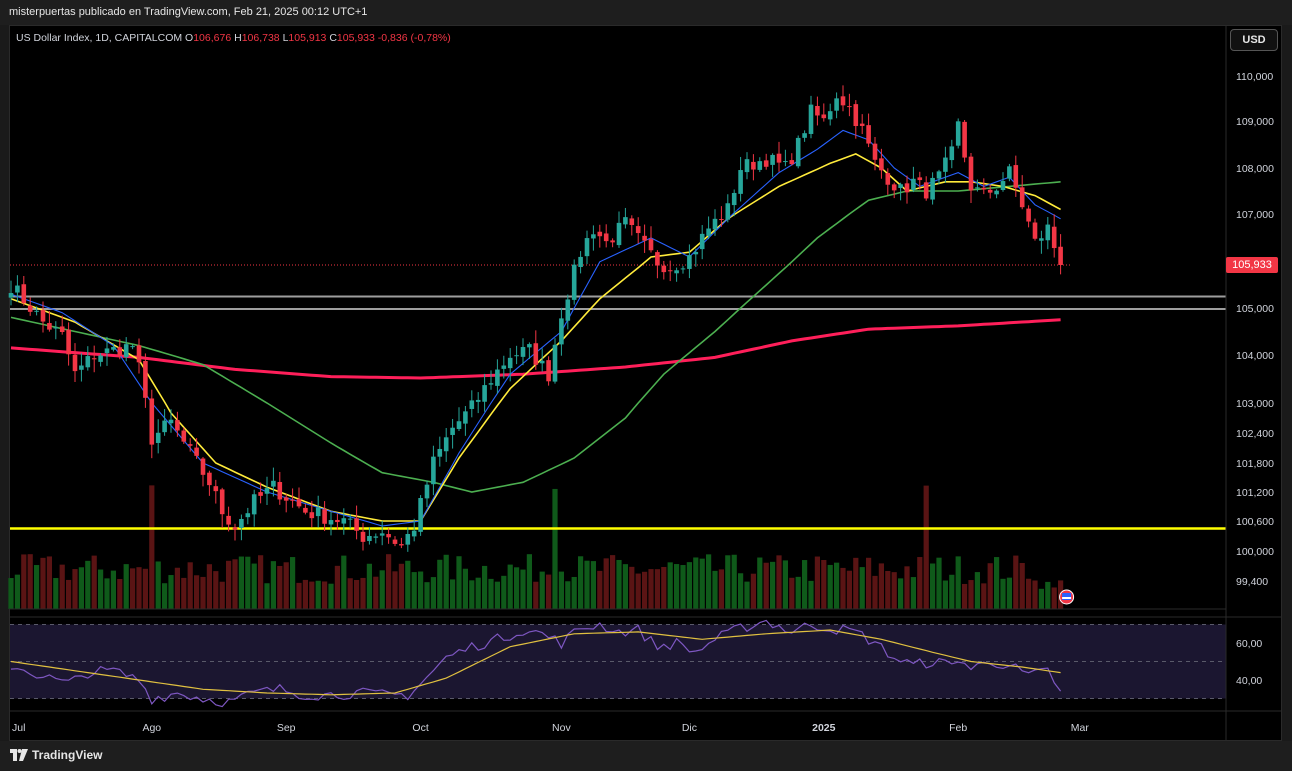  Describe the element at coordinates (67, 755) in the screenshot. I see `brand-name: TradingView` at that location.